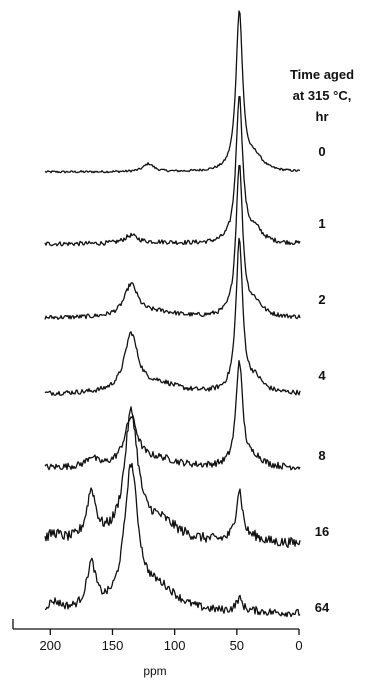 The width and height of the screenshot is (371, 680). I want to click on series-label-0: 0, so click(321, 151).